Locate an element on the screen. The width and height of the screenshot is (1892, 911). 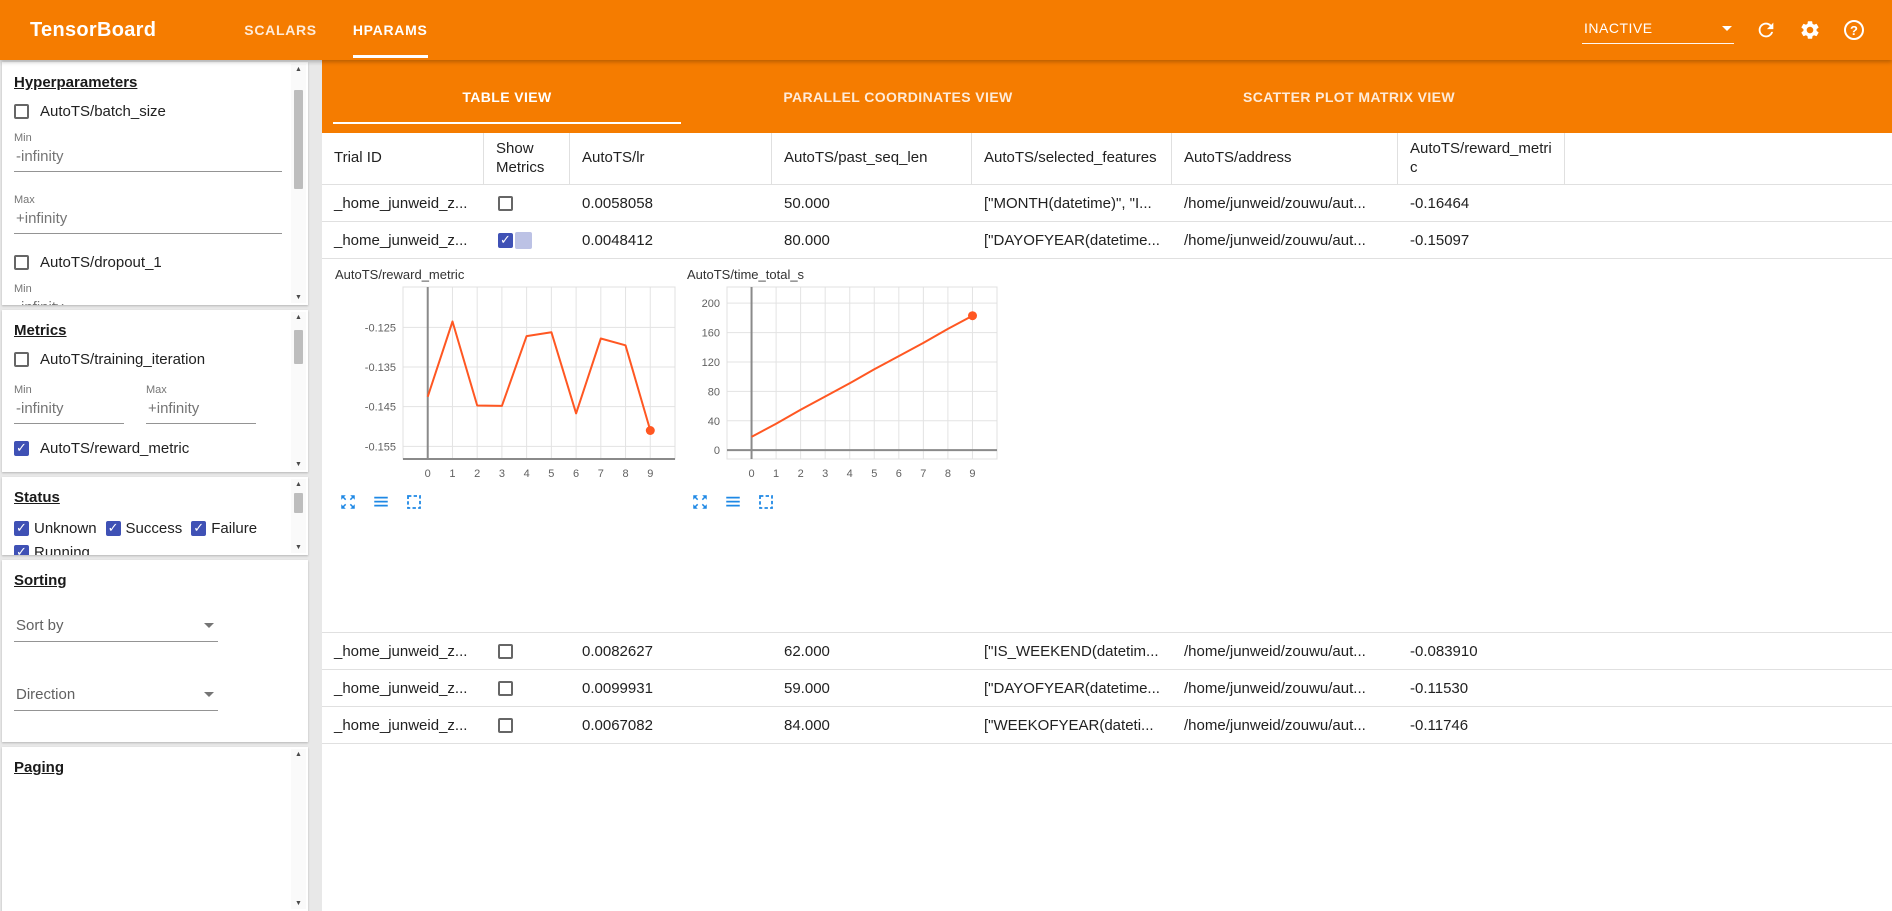
tab-hparams: HPARAMS is located at coordinates (390, 30).